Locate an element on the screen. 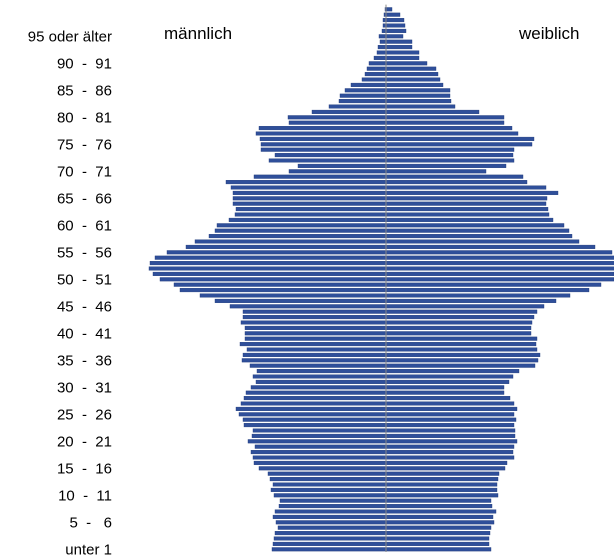 This screenshot has height=559, width=614. age-label-25: 25 - 26 is located at coordinates (84, 414).